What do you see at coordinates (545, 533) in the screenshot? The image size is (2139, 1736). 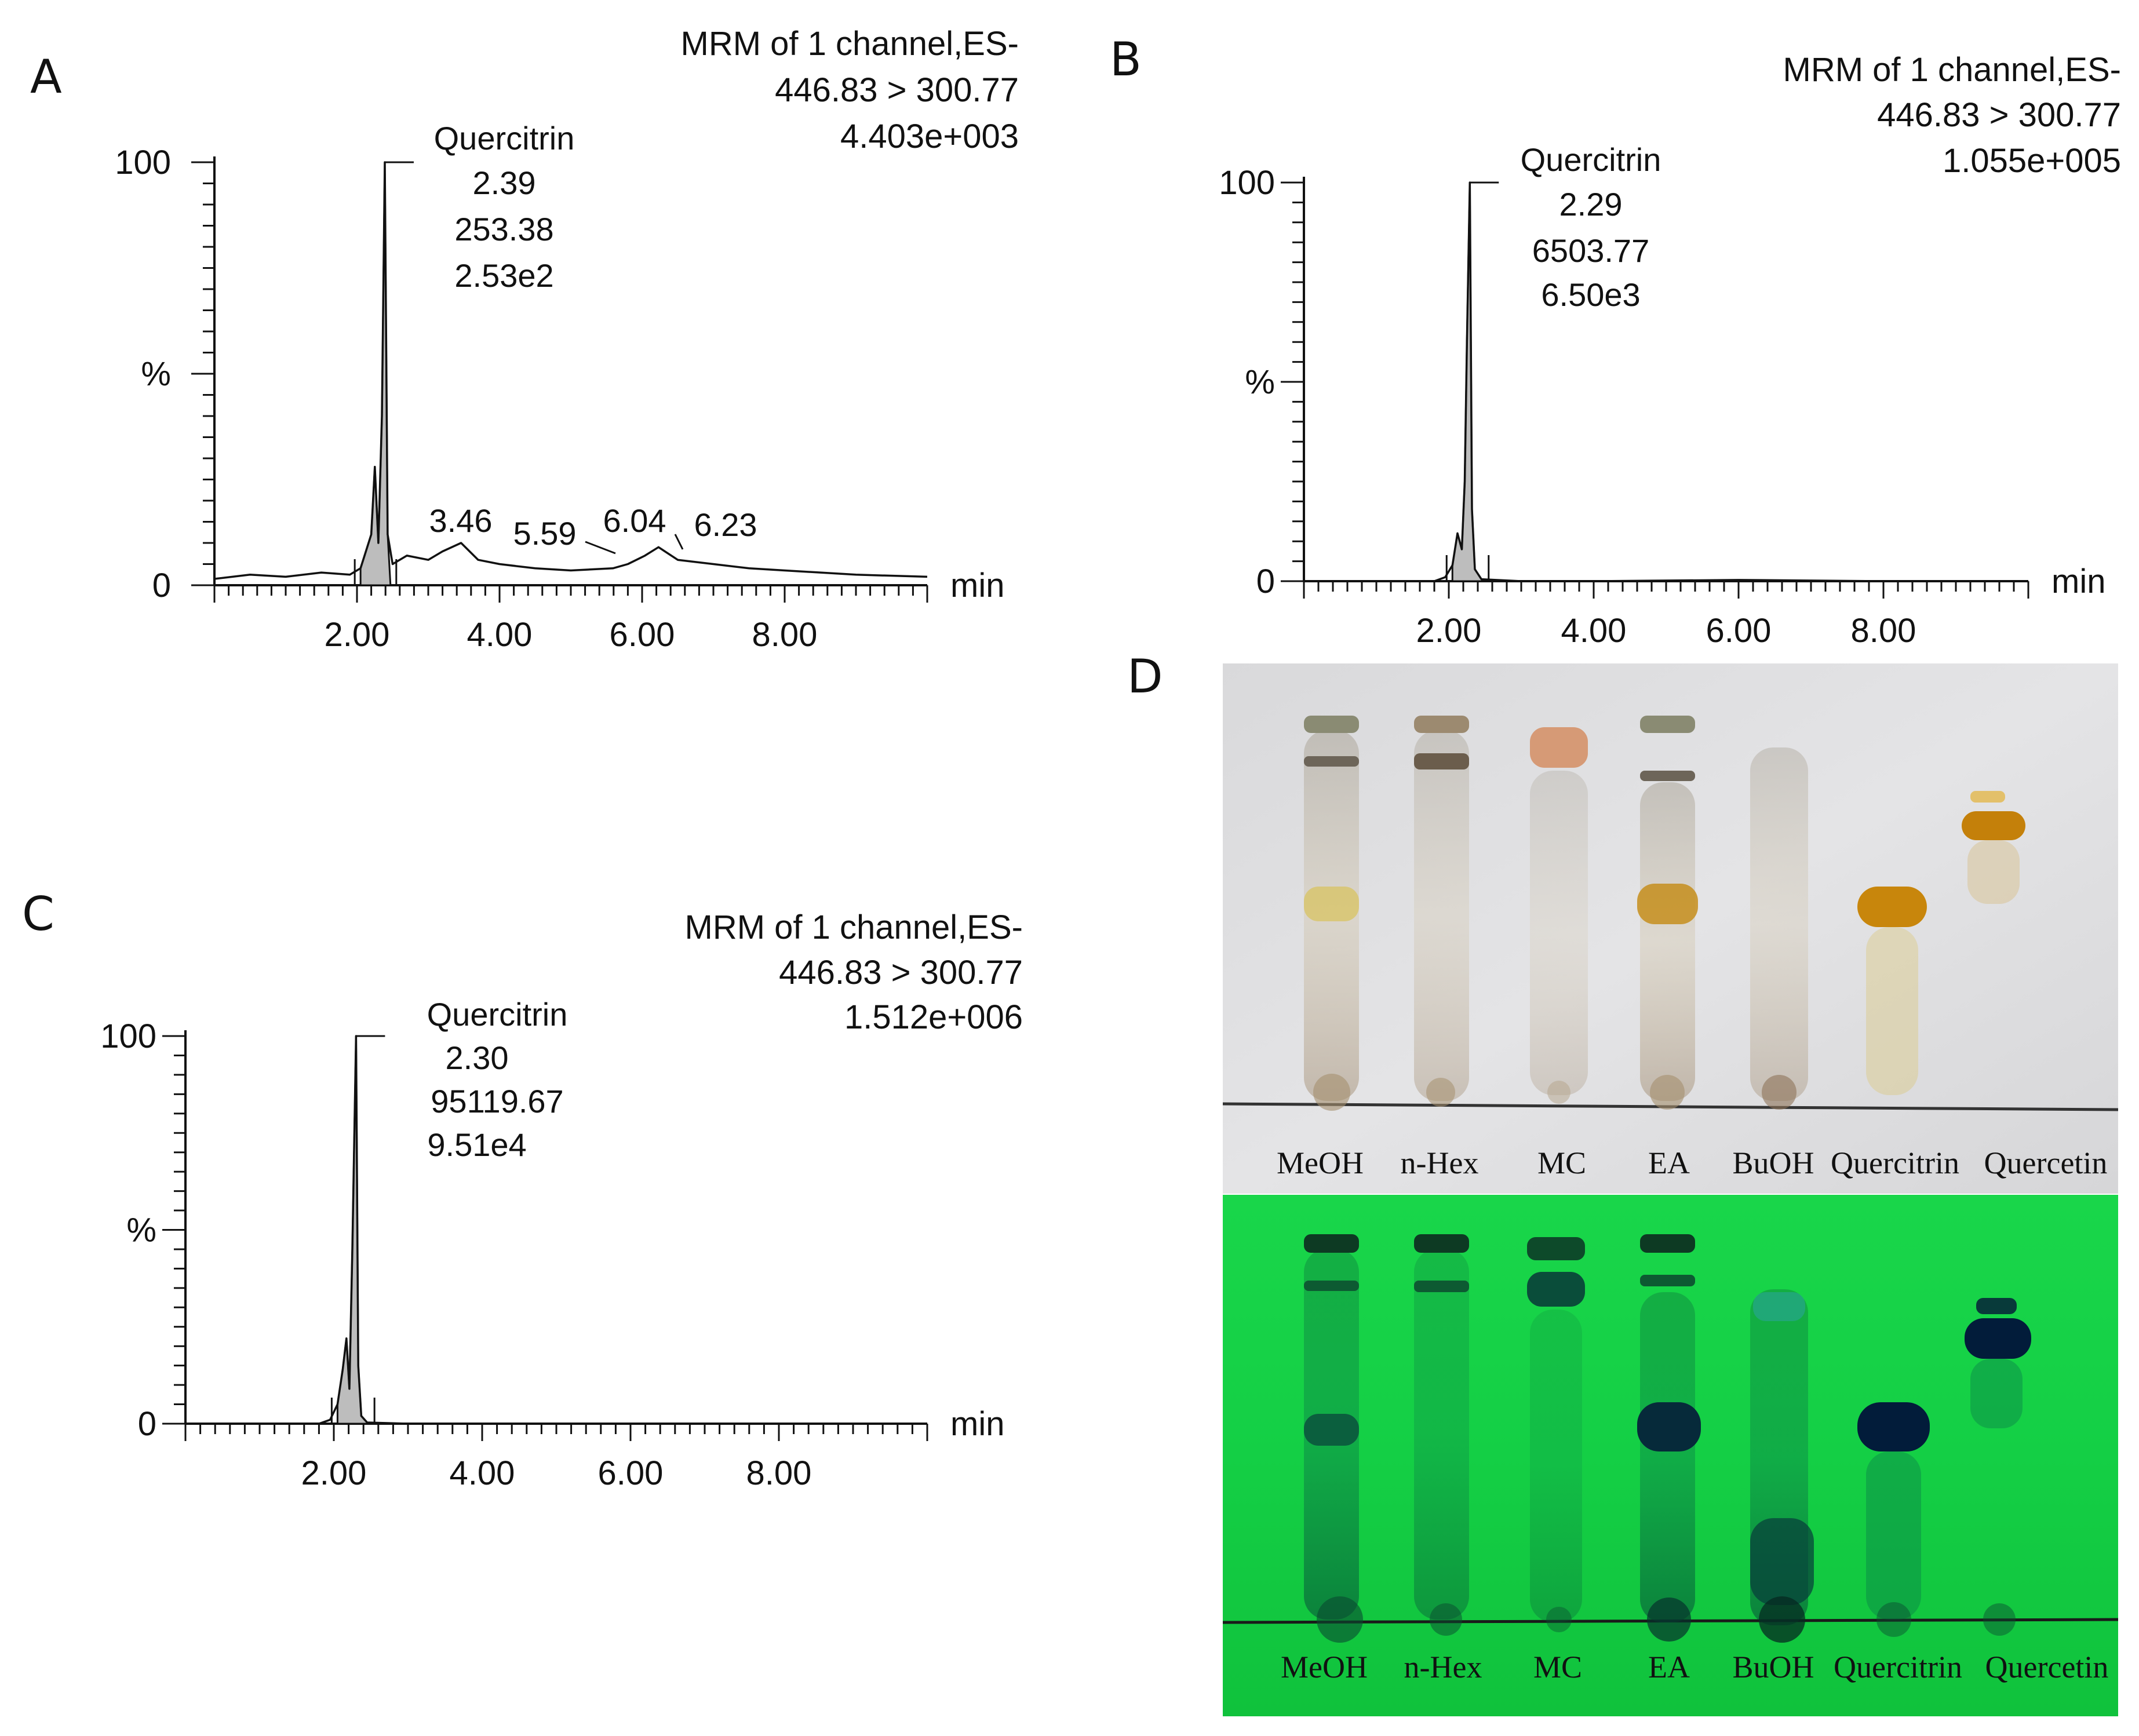 I see `minor-peak-label: 5.59` at bounding box center [545, 533].